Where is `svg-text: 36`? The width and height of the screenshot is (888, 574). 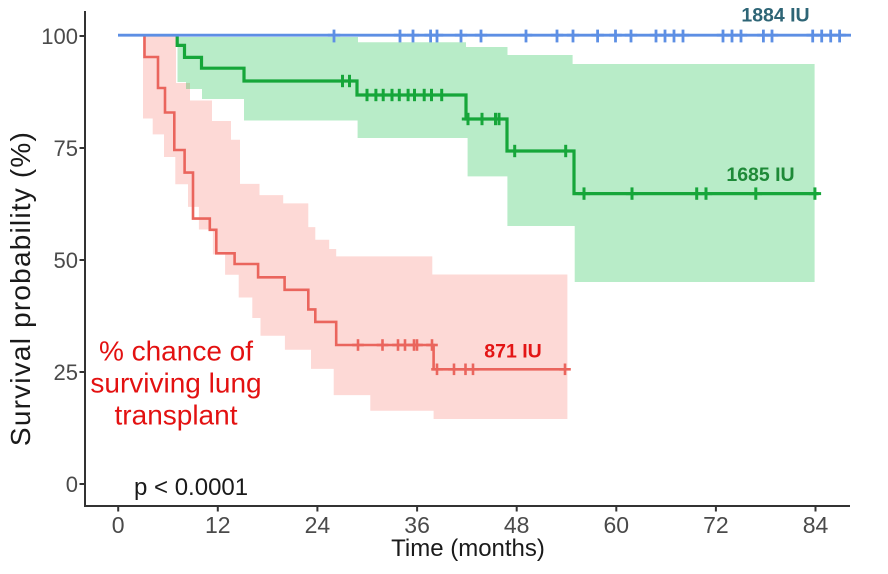
svg-text: 36 is located at coordinates (417, 525).